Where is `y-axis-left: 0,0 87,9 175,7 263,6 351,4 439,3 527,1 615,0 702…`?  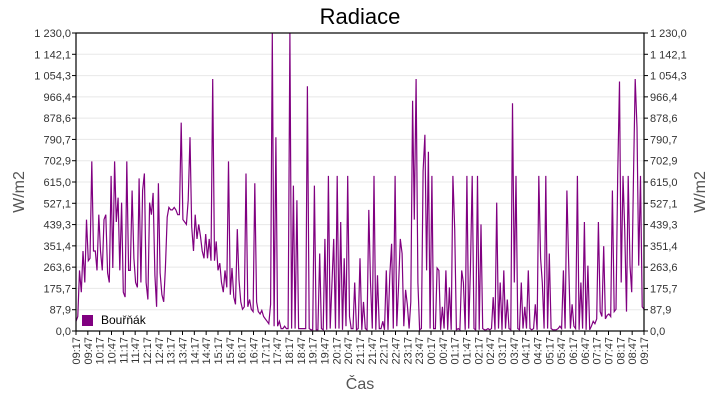
y-axis-left: 0,0 87,9 175,7 263,6 351,4 439,3 527,1 615,0 702… is located at coordinates (55, 183).